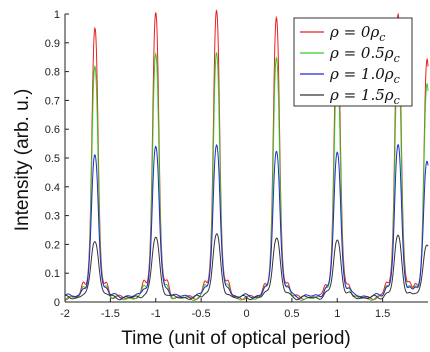 The width and height of the screenshot is (430, 352). I want to click on y-tick-label: 0.1, so click(52, 274).